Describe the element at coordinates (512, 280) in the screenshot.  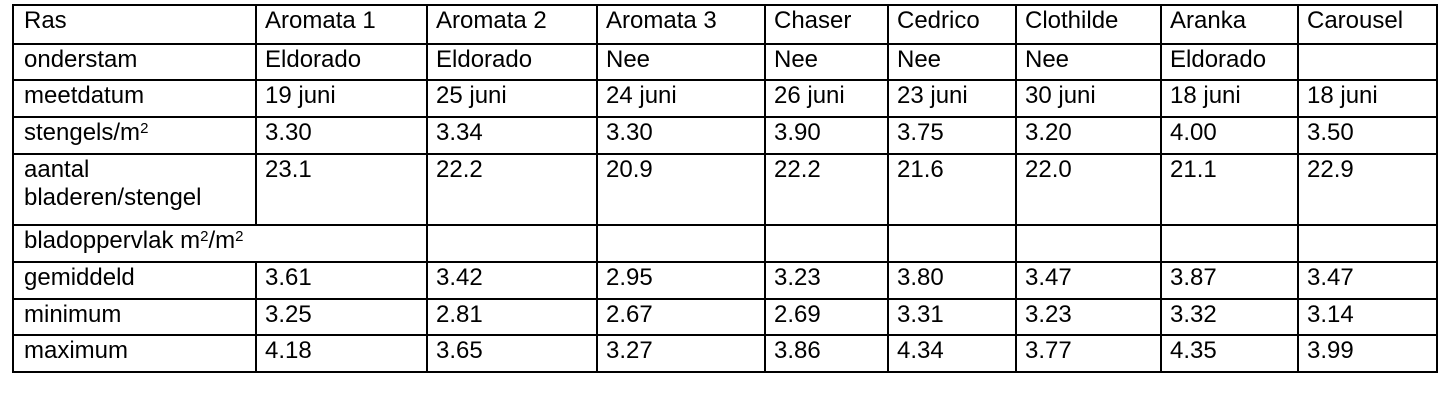
I see `table-cell: 3.42` at that location.